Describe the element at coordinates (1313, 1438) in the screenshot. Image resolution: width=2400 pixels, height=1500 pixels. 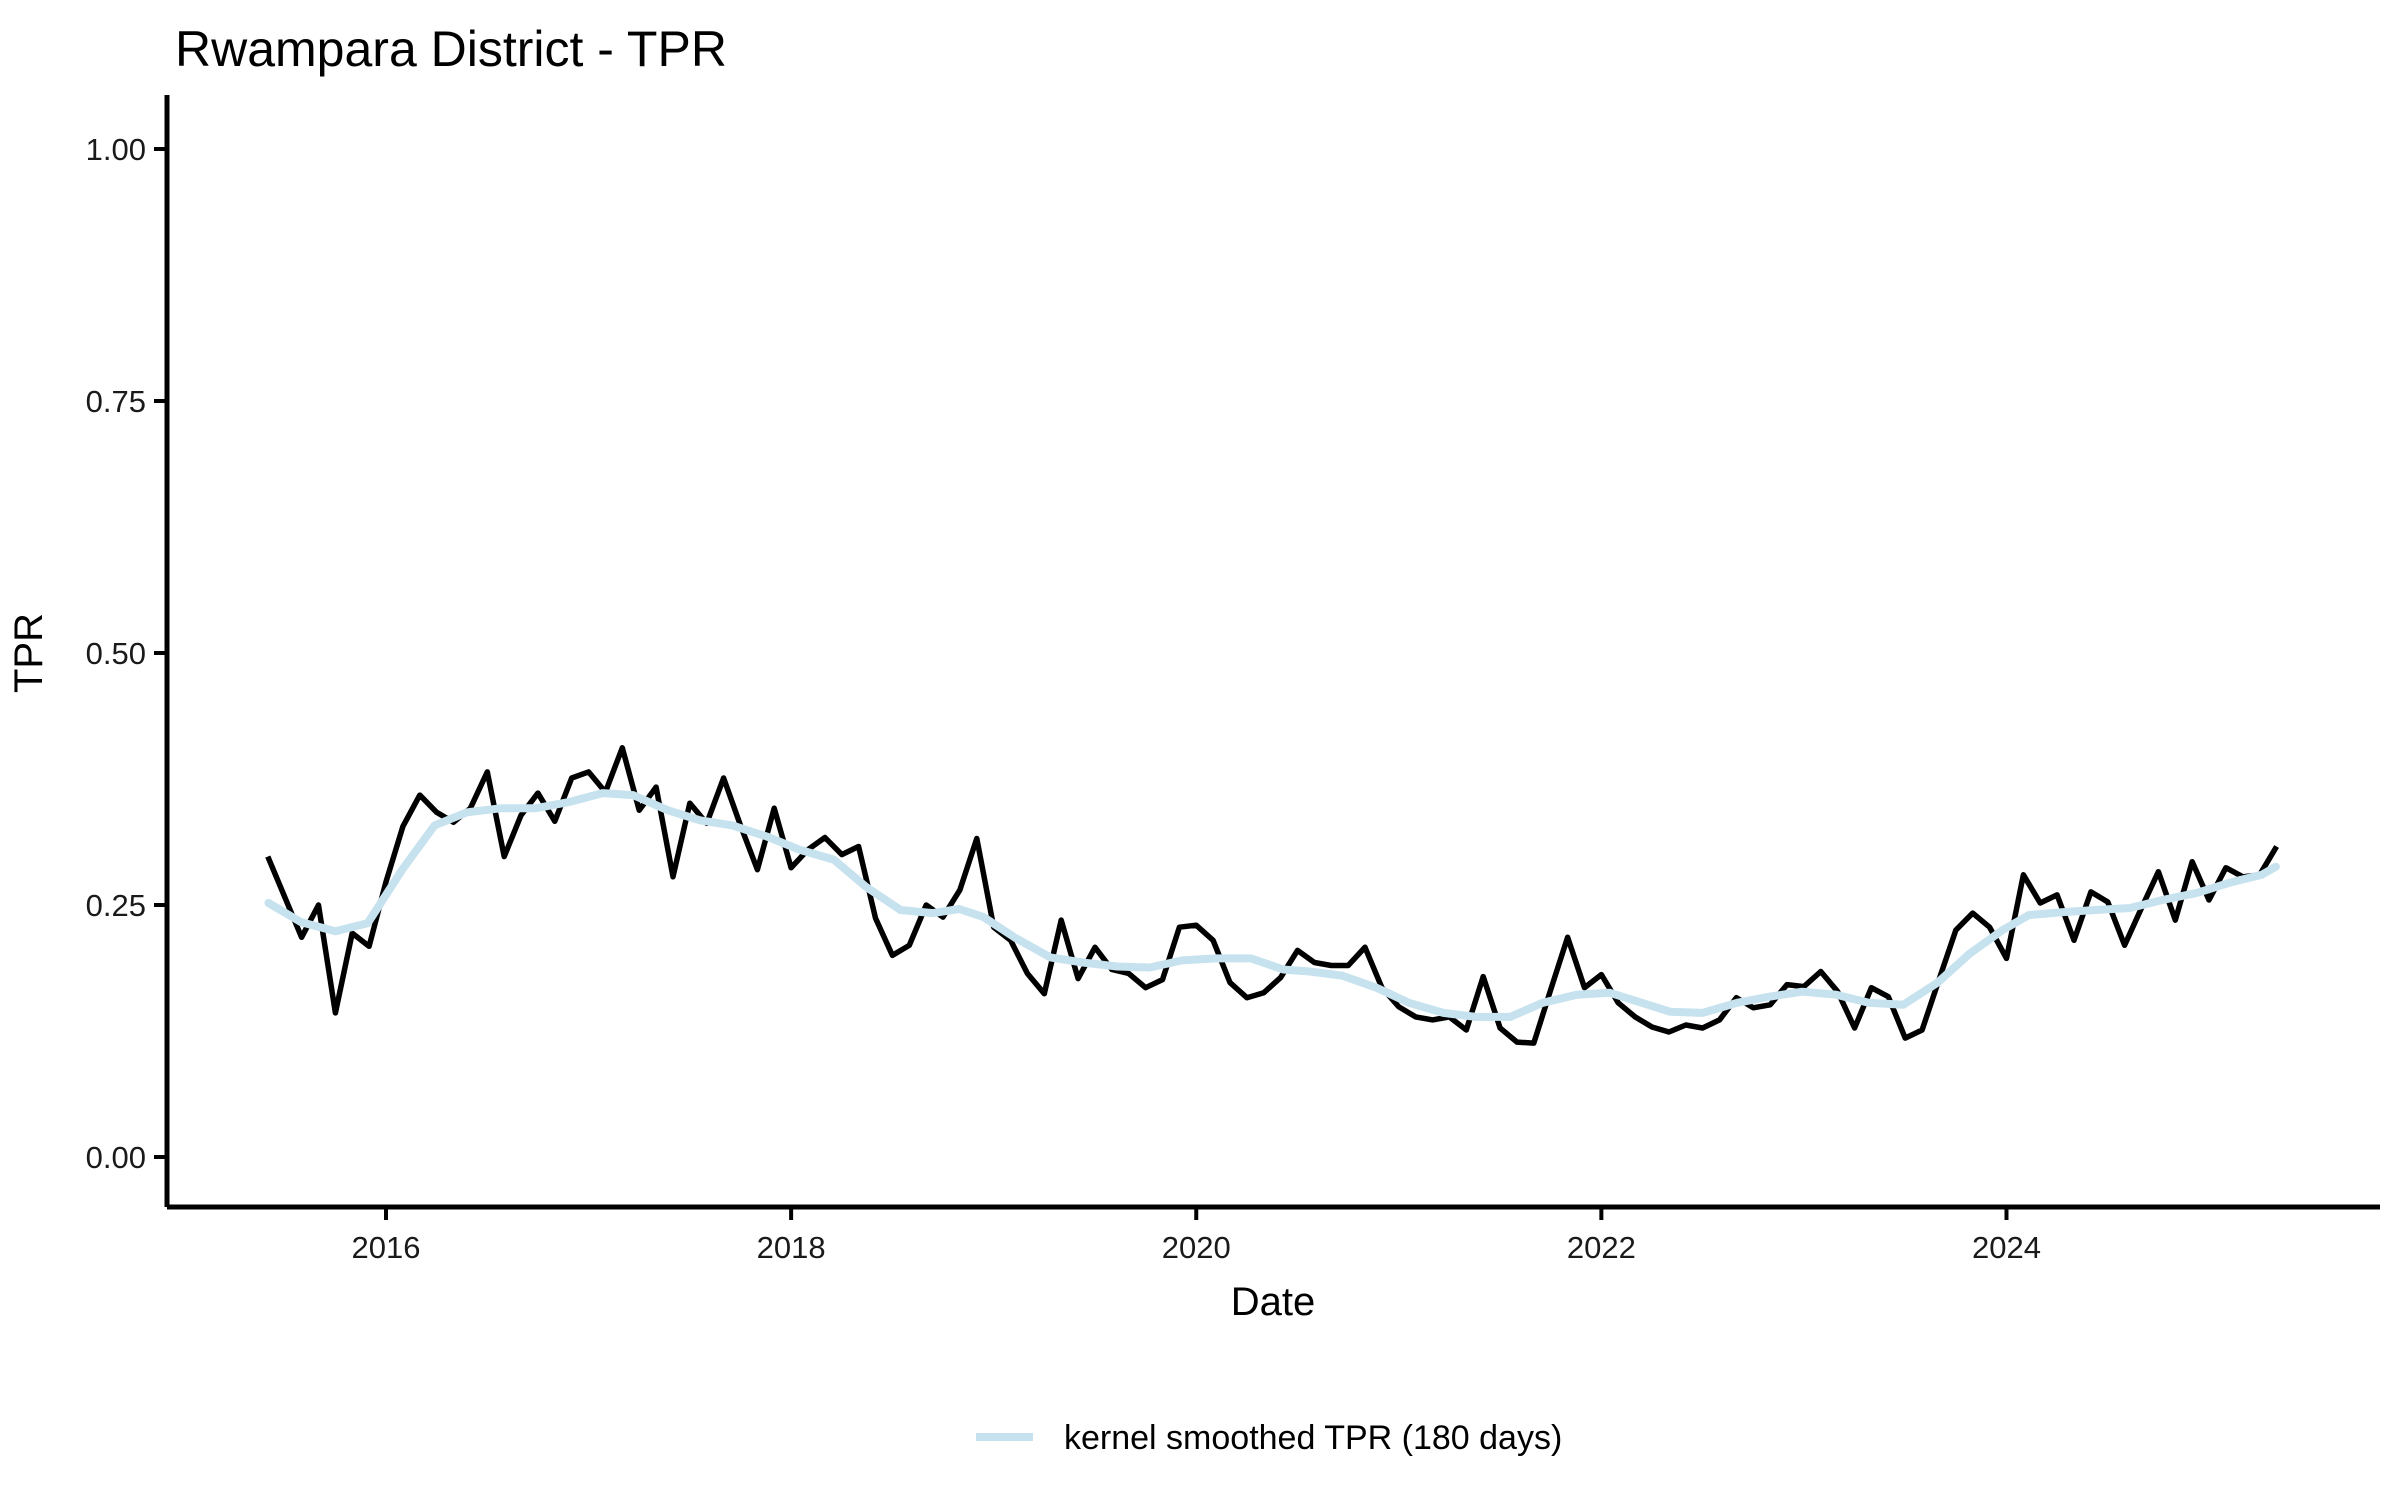
I see `legend-smoothed-line-label: kernel smoothed TPR (180 days)` at that location.